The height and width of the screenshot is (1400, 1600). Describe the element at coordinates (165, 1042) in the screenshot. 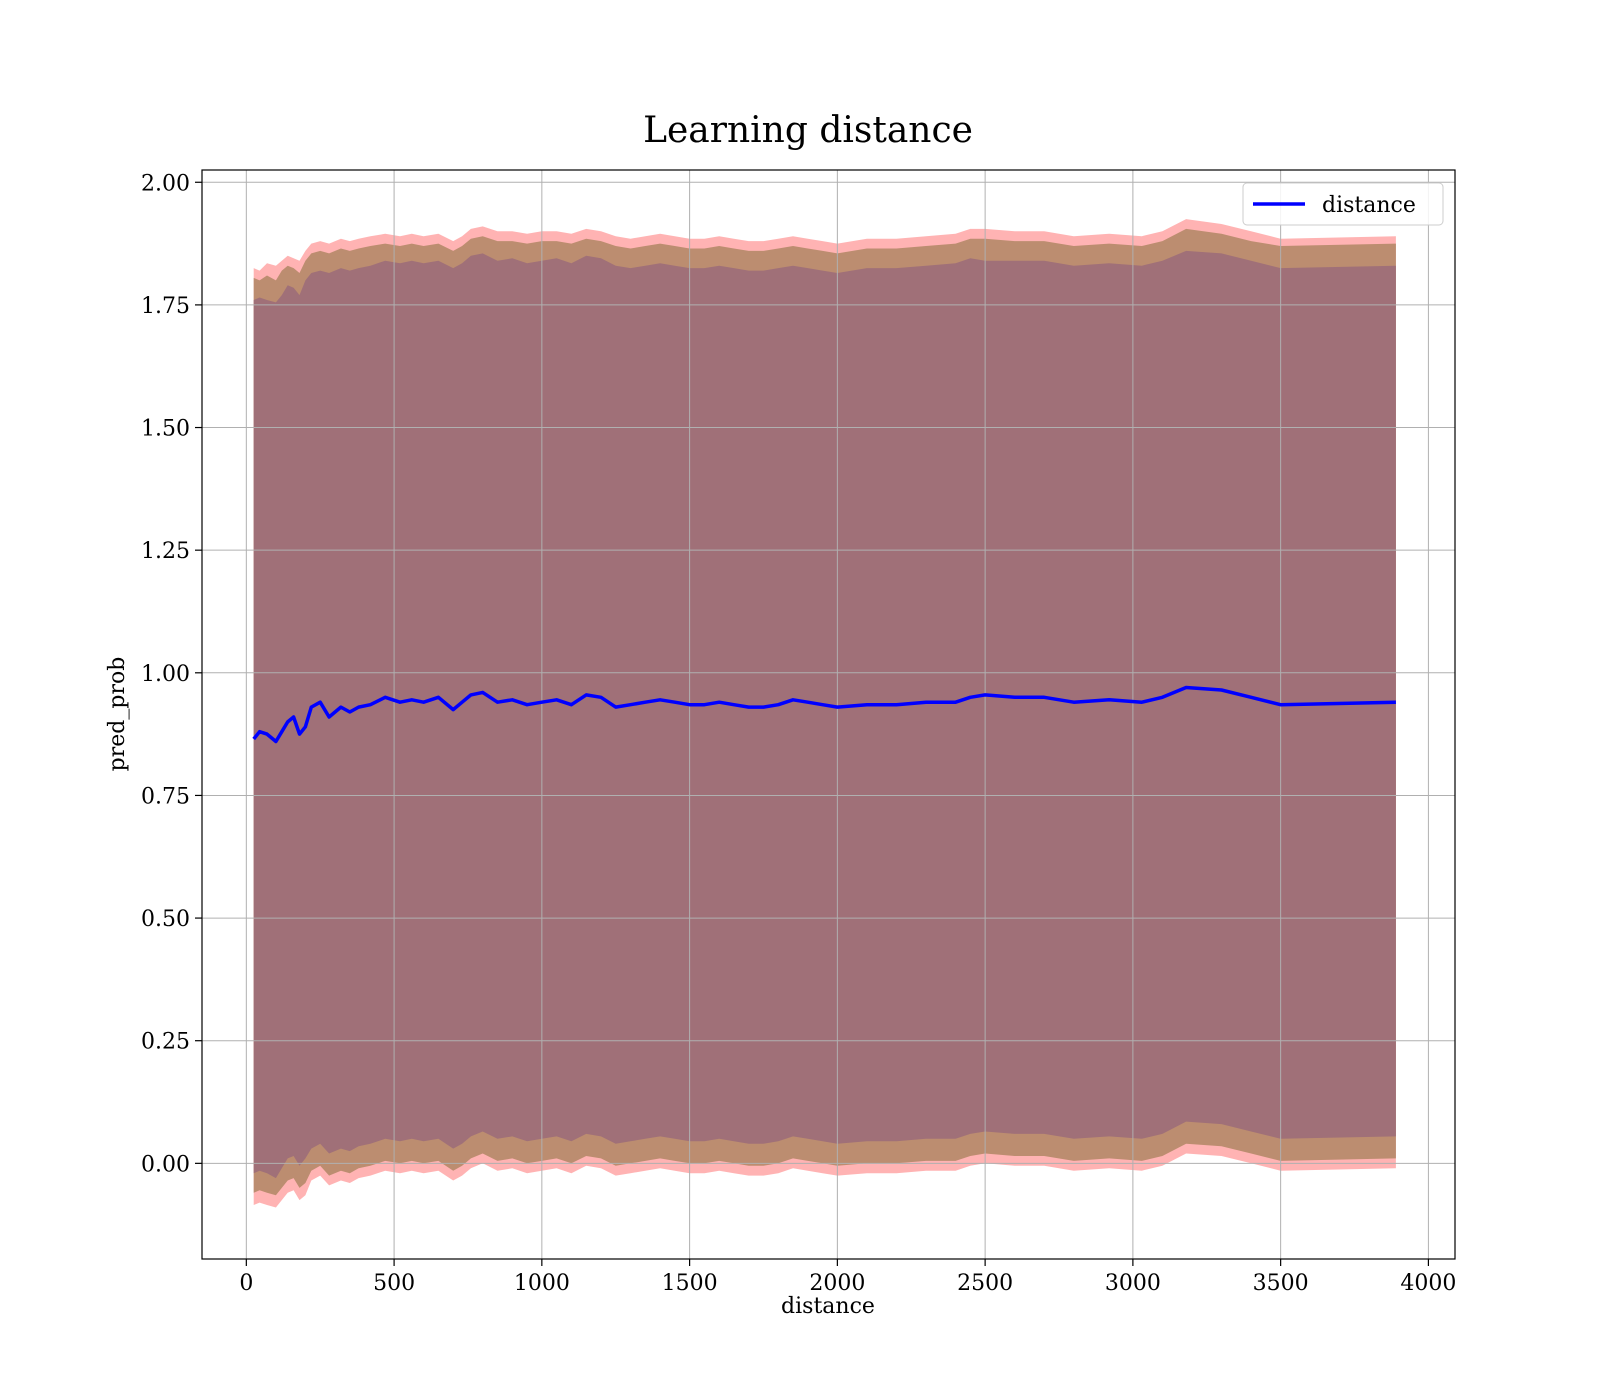

I see `y-tick-label: 0.25` at that location.